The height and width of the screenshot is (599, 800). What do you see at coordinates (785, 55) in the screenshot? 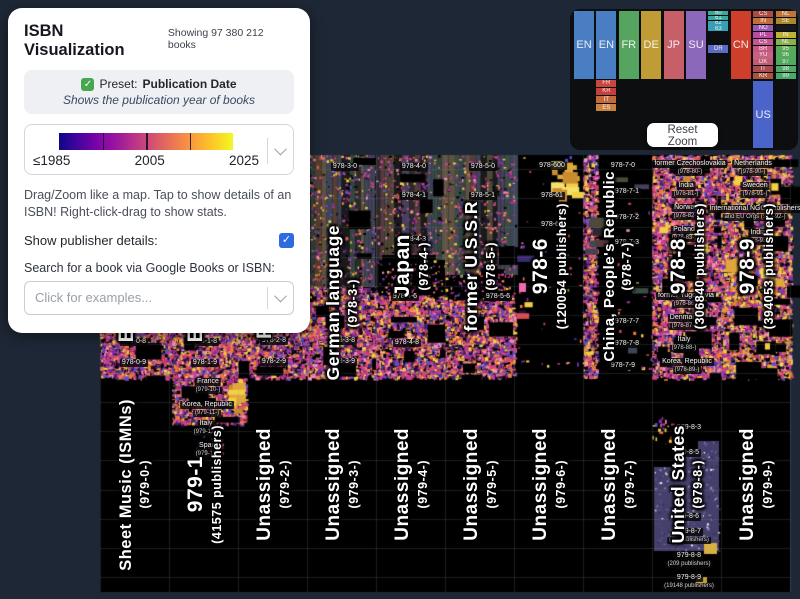
I see `minimap-region-96: 96` at bounding box center [785, 55].